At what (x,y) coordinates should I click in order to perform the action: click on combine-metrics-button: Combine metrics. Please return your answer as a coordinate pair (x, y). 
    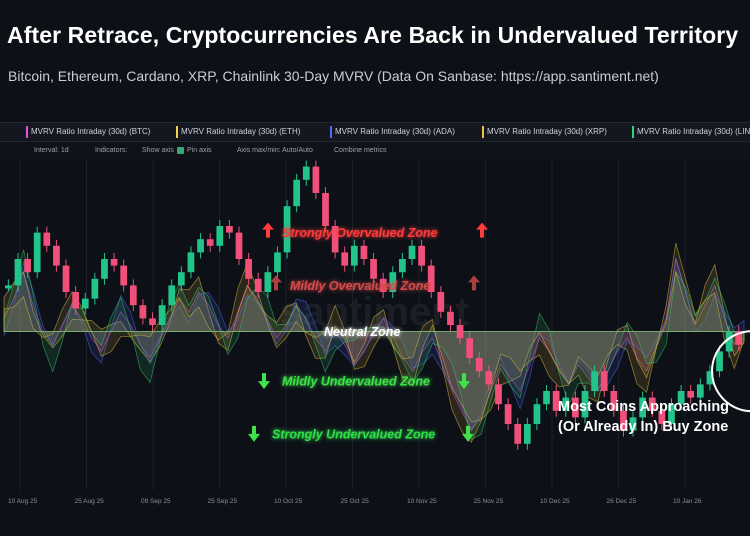
    Looking at the image, I should click on (360, 150).